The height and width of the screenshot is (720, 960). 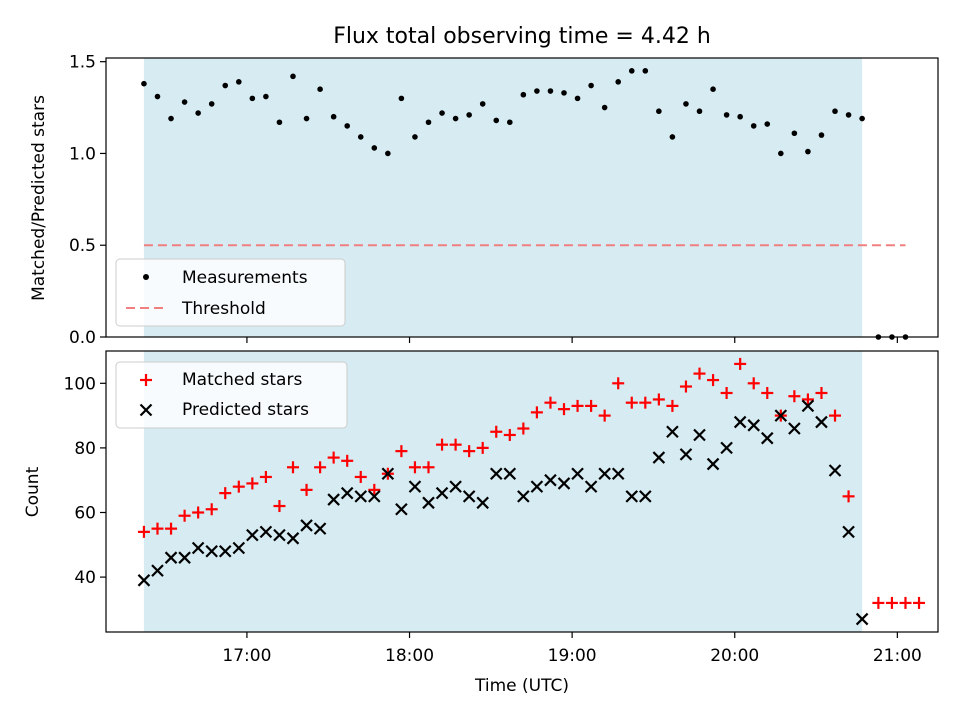 What do you see at coordinates (223, 309) in the screenshot?
I see `legend-threshold-label: Threshold` at bounding box center [223, 309].